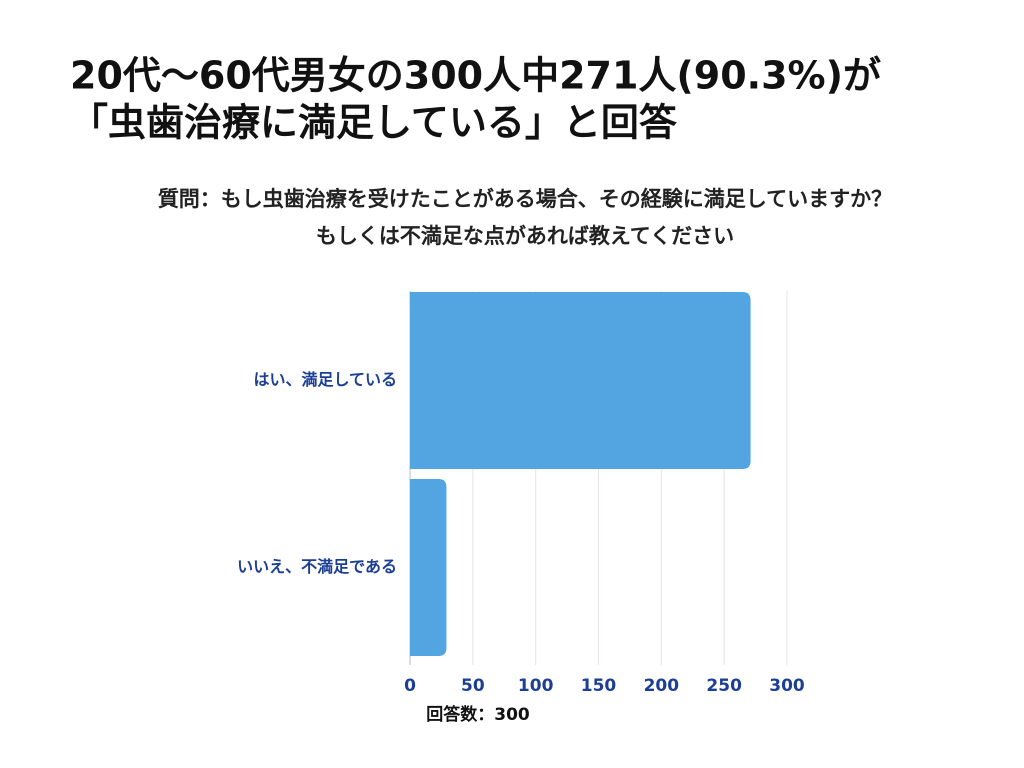 This screenshot has height=768, width=1024. What do you see at coordinates (473, 686) in the screenshot?
I see `x-tick-label: 50` at bounding box center [473, 686].